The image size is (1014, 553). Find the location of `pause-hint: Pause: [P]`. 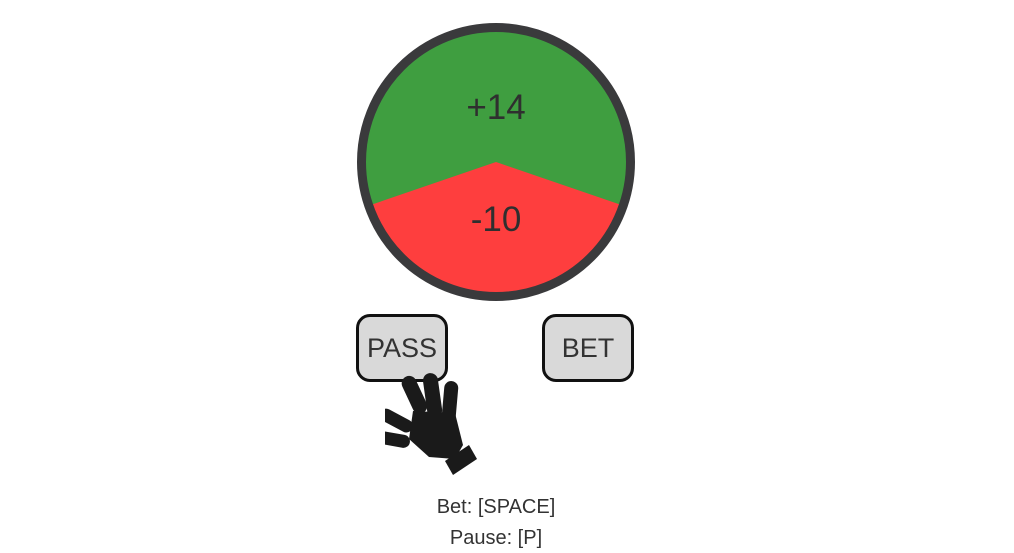

pause-hint: Pause: [P] is located at coordinates (496, 538).